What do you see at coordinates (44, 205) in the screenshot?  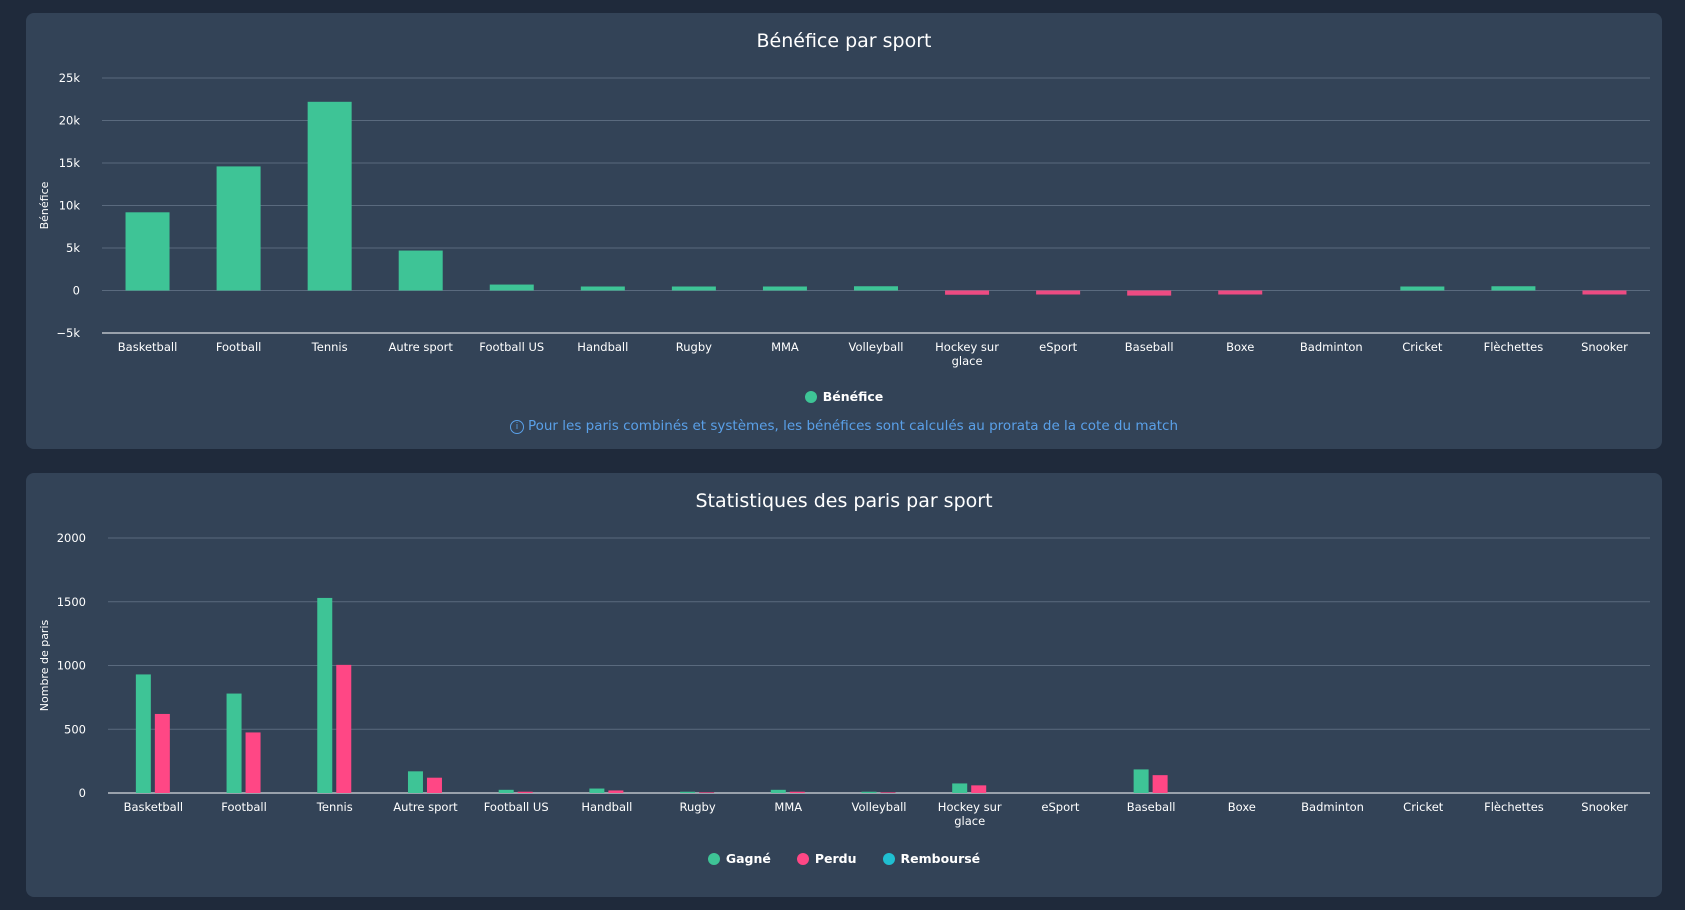 I see `y-axis-title: Bénéfice` at bounding box center [44, 205].